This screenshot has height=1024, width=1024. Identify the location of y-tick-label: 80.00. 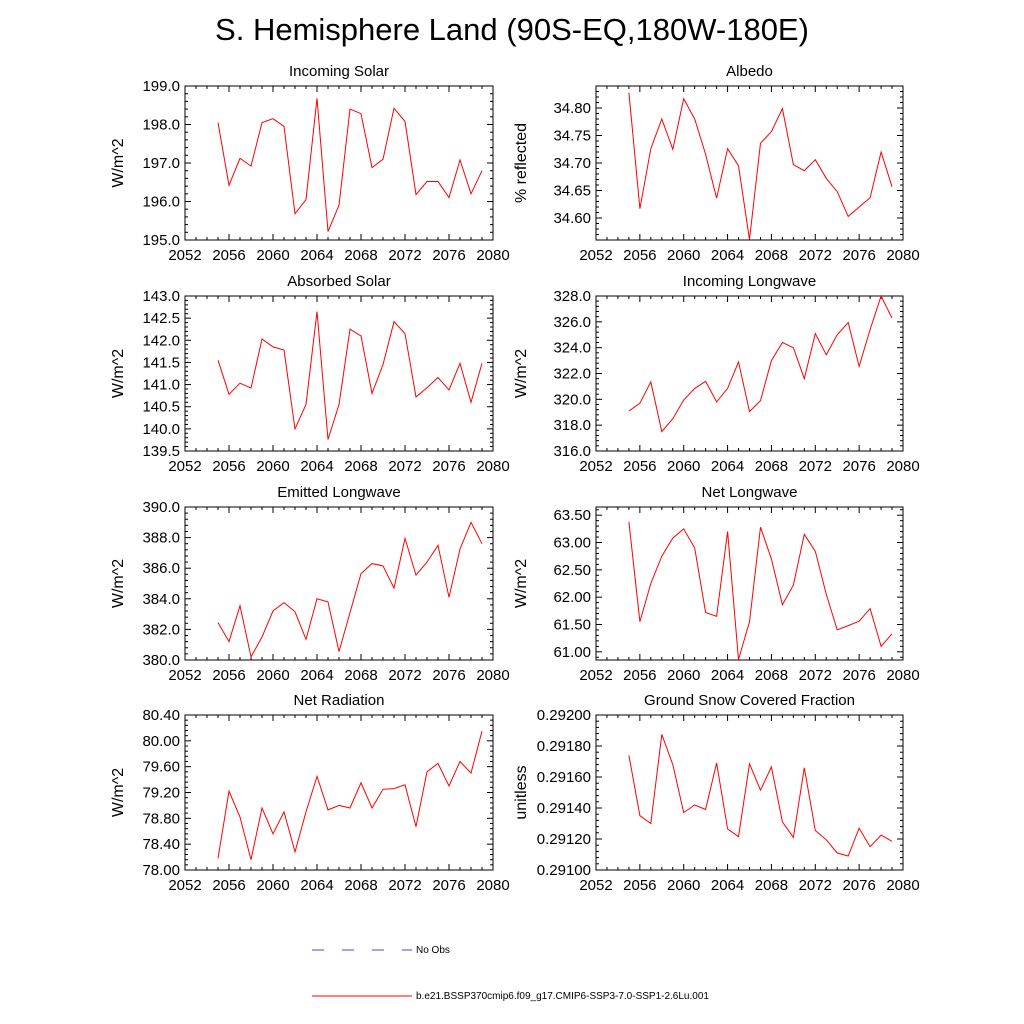
(161, 741).